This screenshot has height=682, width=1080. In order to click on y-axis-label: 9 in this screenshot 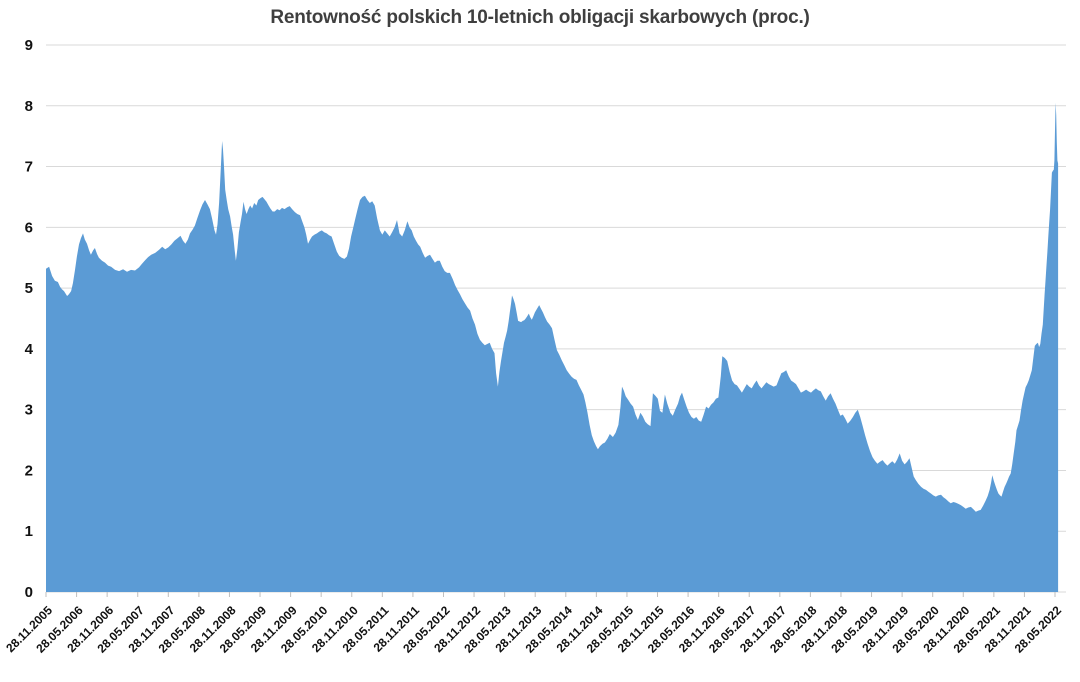, I will do `click(29, 45)`.